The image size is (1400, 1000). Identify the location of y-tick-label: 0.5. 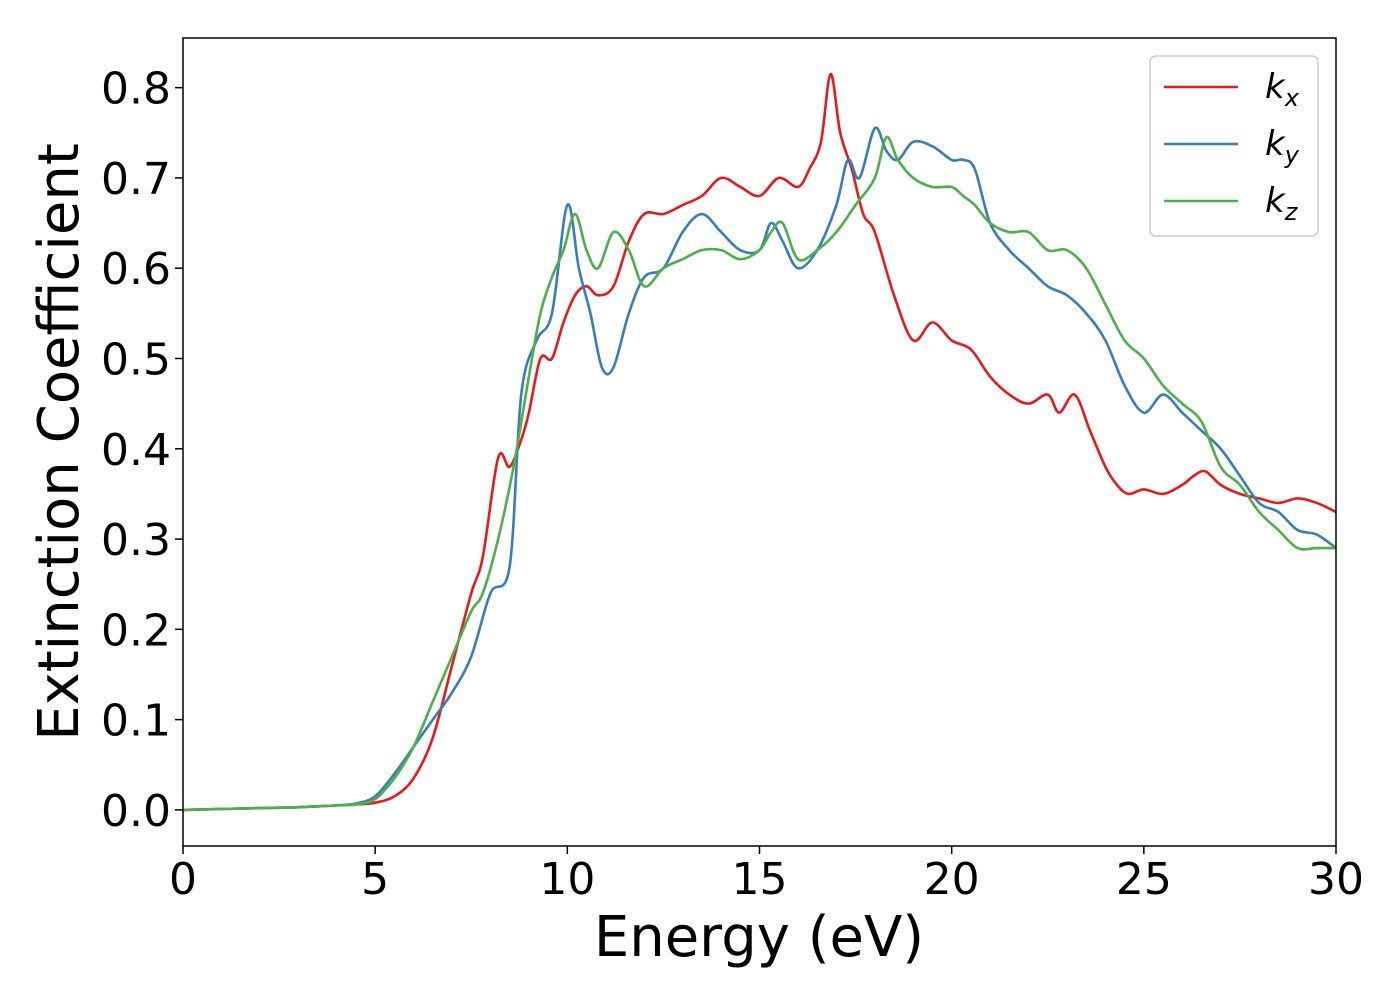
(136, 359).